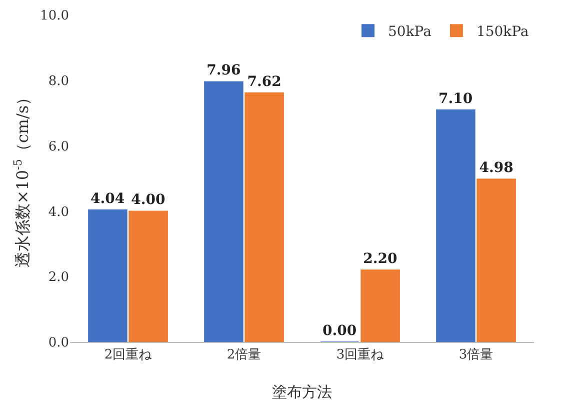 The height and width of the screenshot is (402, 564). Describe the element at coordinates (58, 81) in the screenshot. I see `y-tick-label: 8.0` at that location.